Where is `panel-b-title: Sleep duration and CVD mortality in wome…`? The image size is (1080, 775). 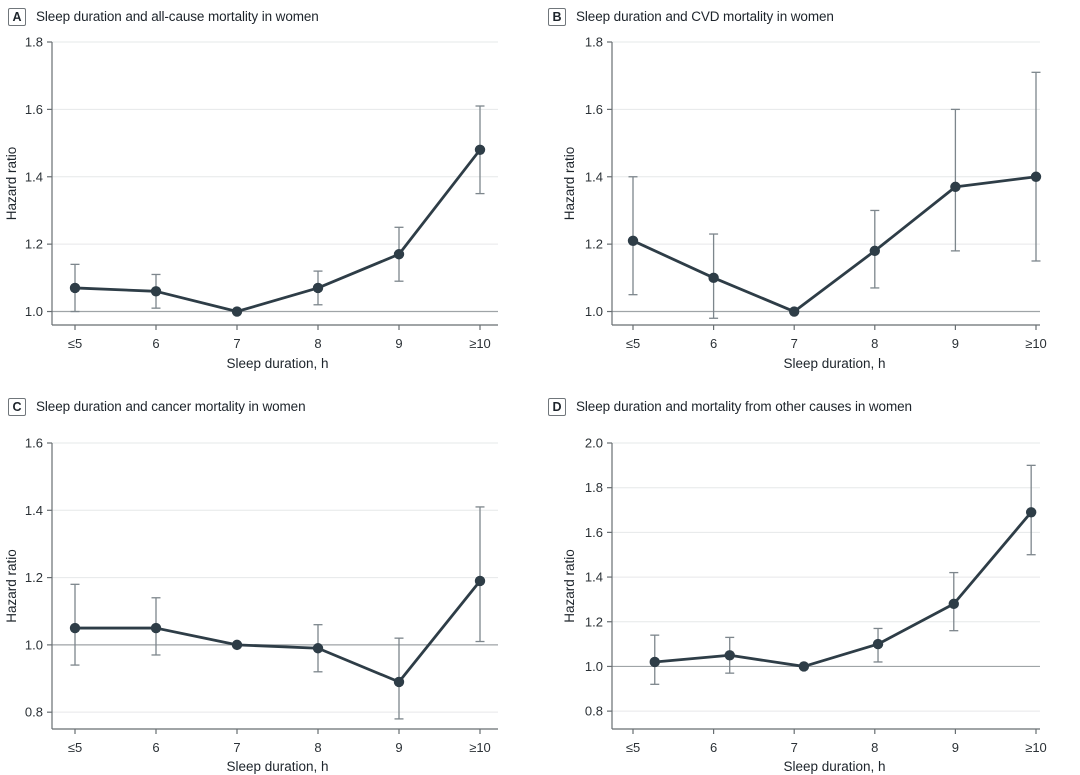 panel-b-title: Sleep duration and CVD mortality in wome… is located at coordinates (705, 16).